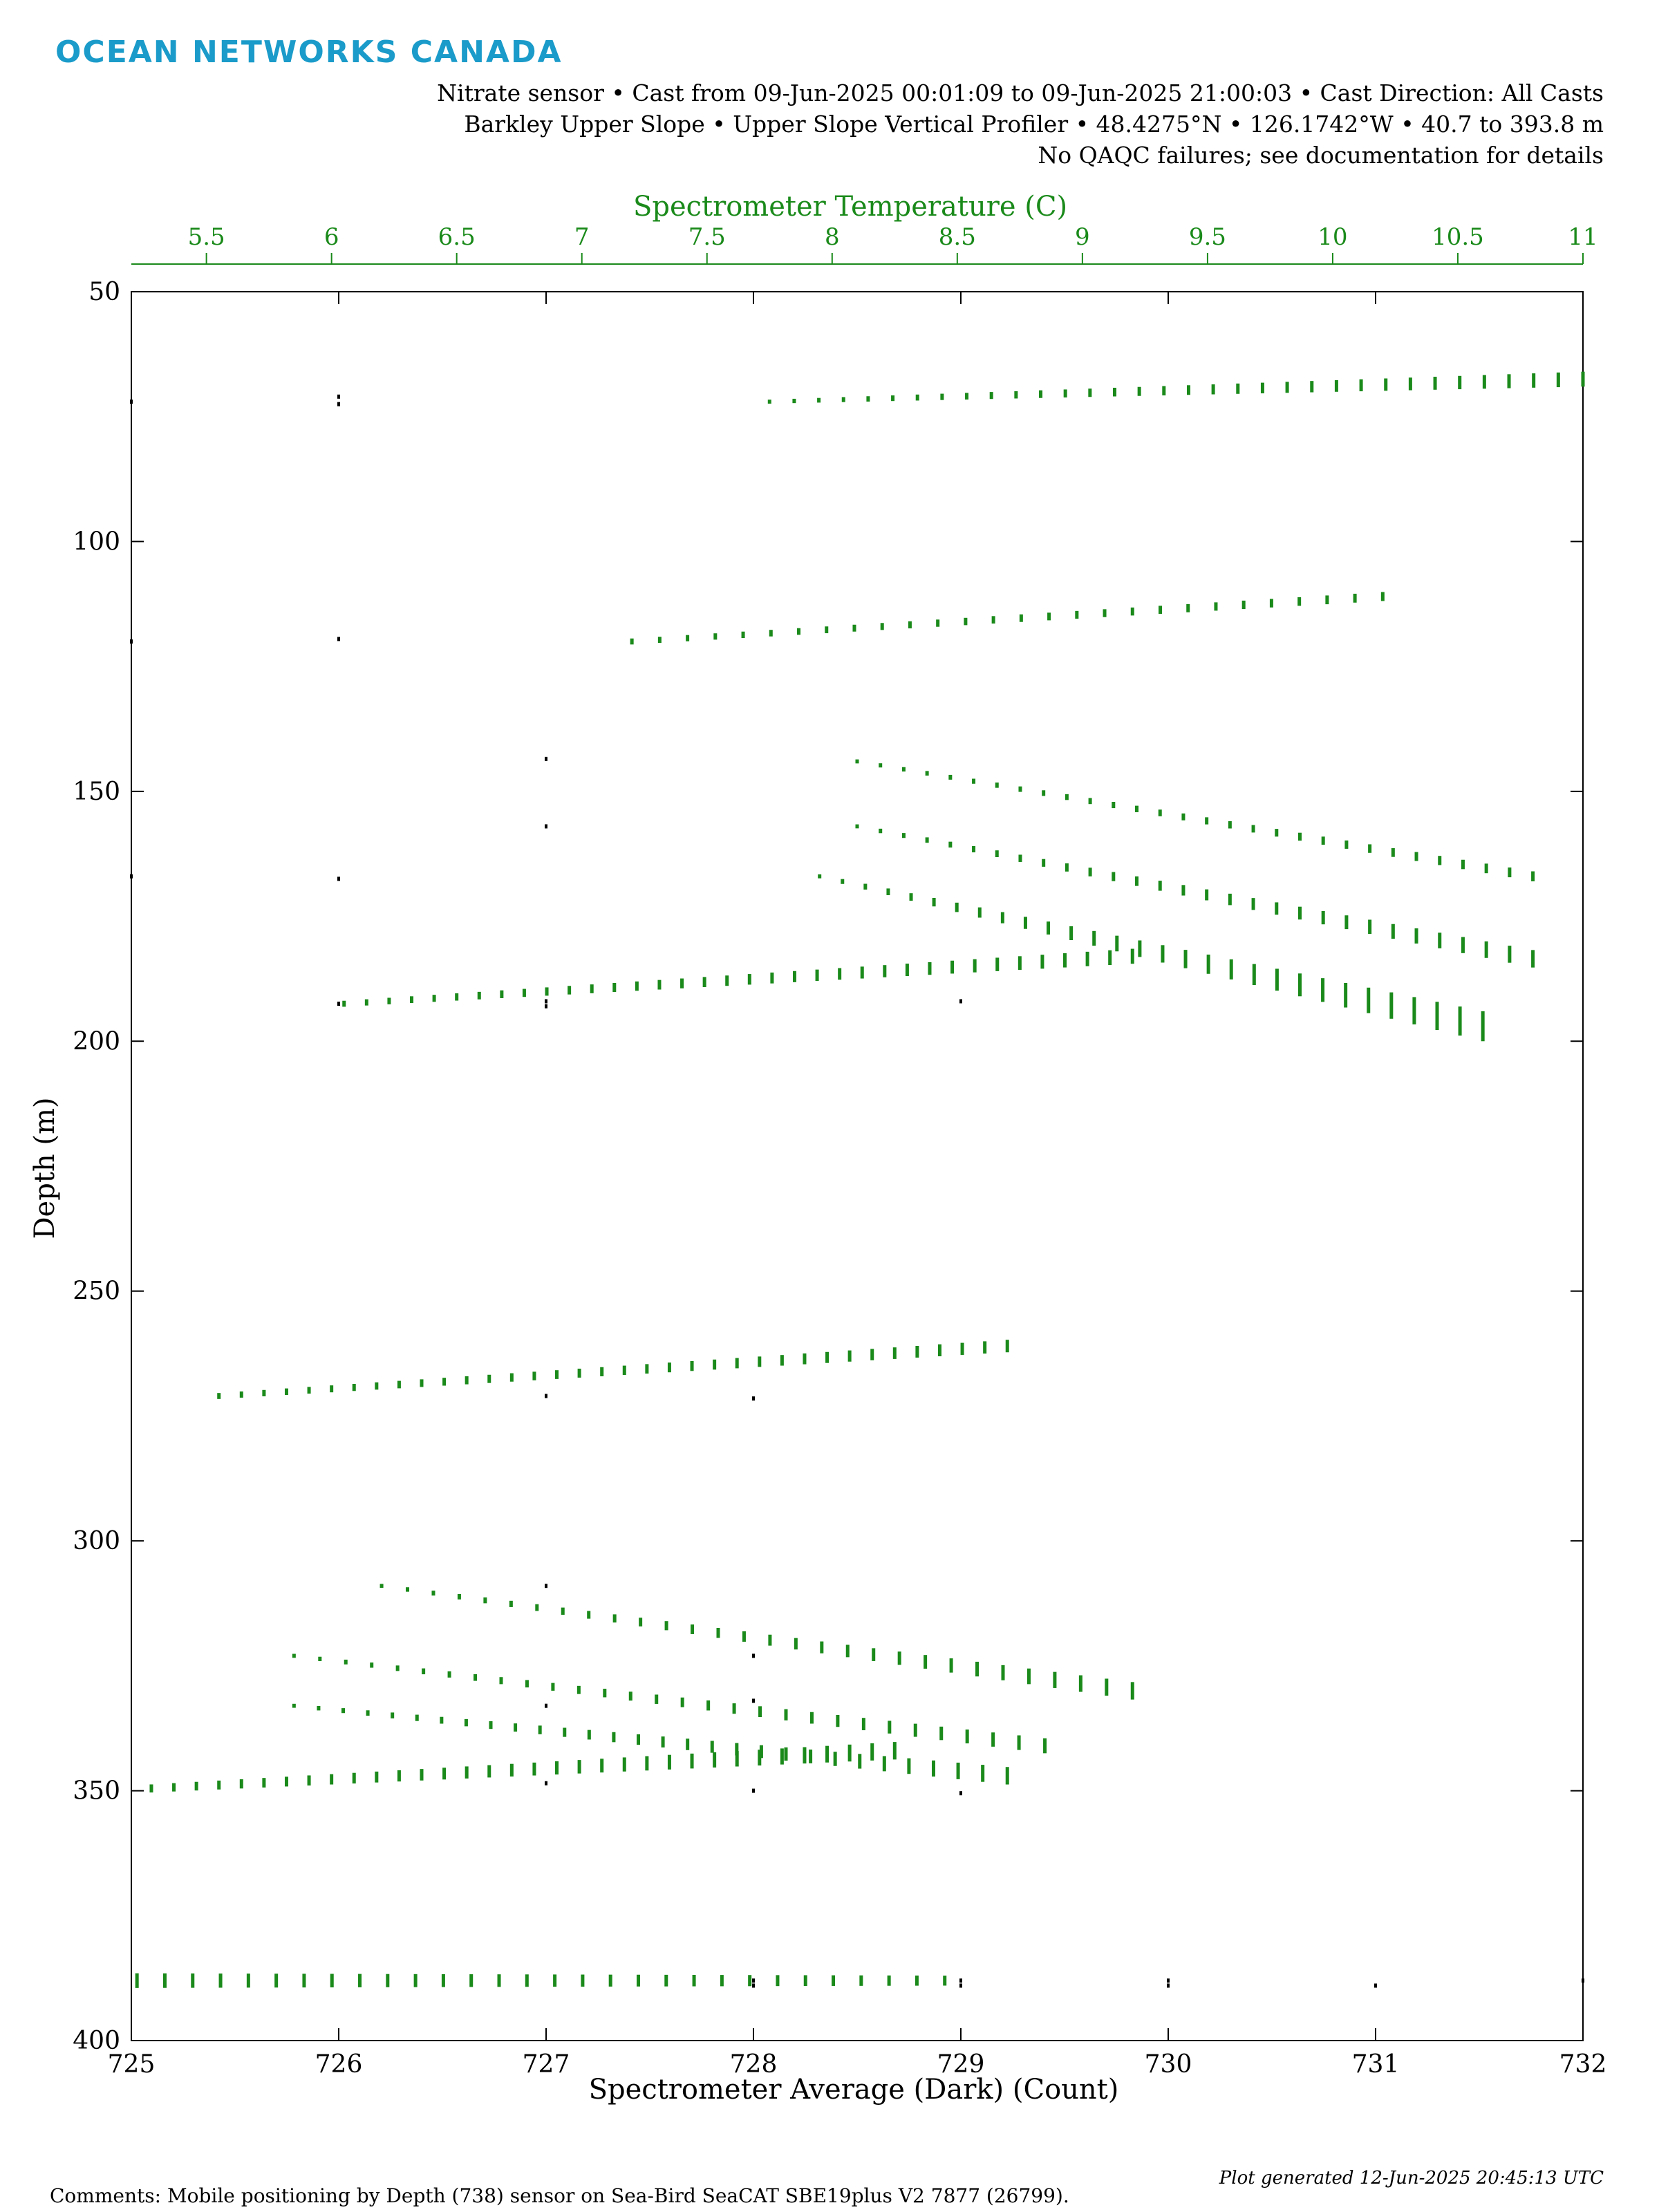 The width and height of the screenshot is (1659, 2212). What do you see at coordinates (206, 237) in the screenshot?
I see `top-tick-label: 5.5` at bounding box center [206, 237].